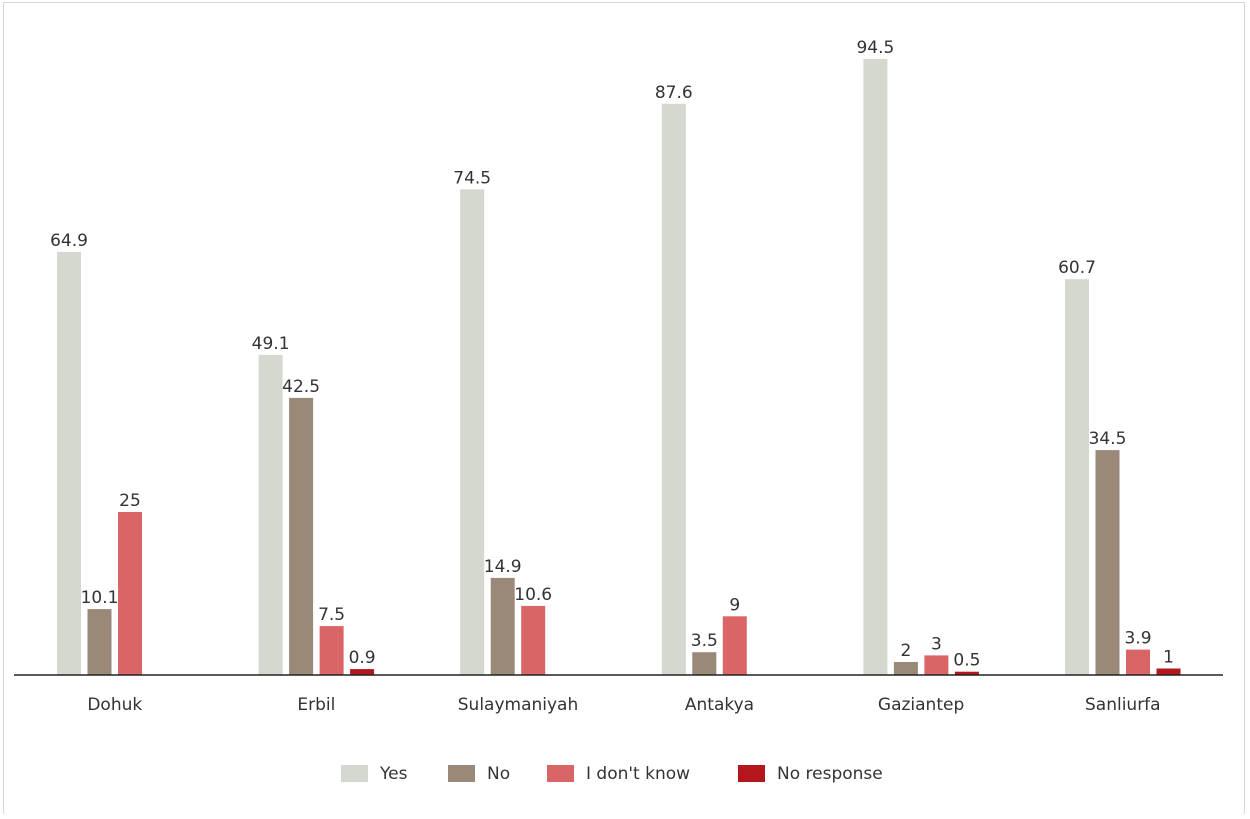 This screenshot has width=1250, height=819. Describe the element at coordinates (1168, 658) in the screenshot. I see `data-label-sanliurfa-no-response: 1` at that location.